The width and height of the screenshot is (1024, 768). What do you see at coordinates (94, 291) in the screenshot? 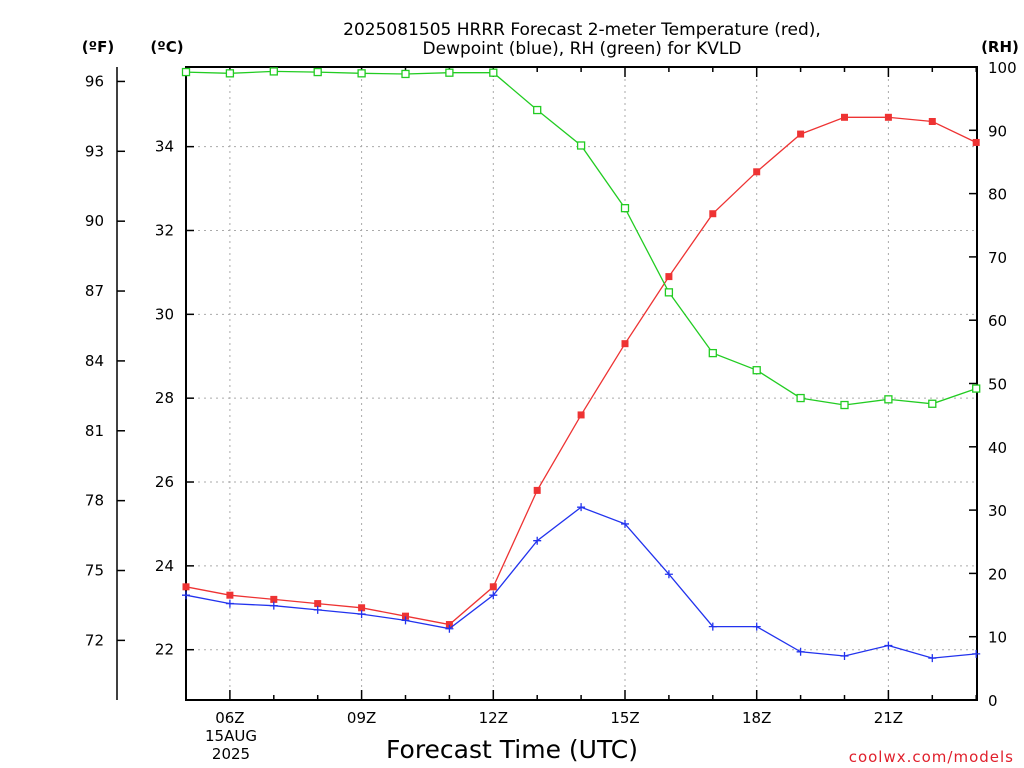
I see `fahrenheit-tick-label: 87` at bounding box center [94, 291].